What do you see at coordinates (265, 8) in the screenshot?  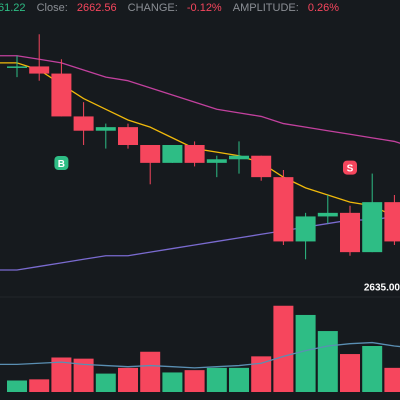 I see `amplitude-label: AMPLITUDE:` at bounding box center [265, 8].